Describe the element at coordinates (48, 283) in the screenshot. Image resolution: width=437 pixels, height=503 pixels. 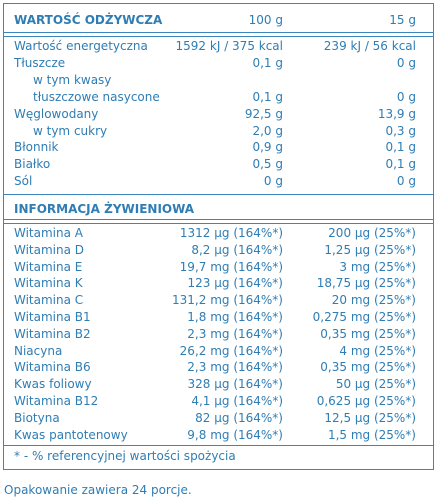
I see `vitamin-name: Witamina K` at that location.